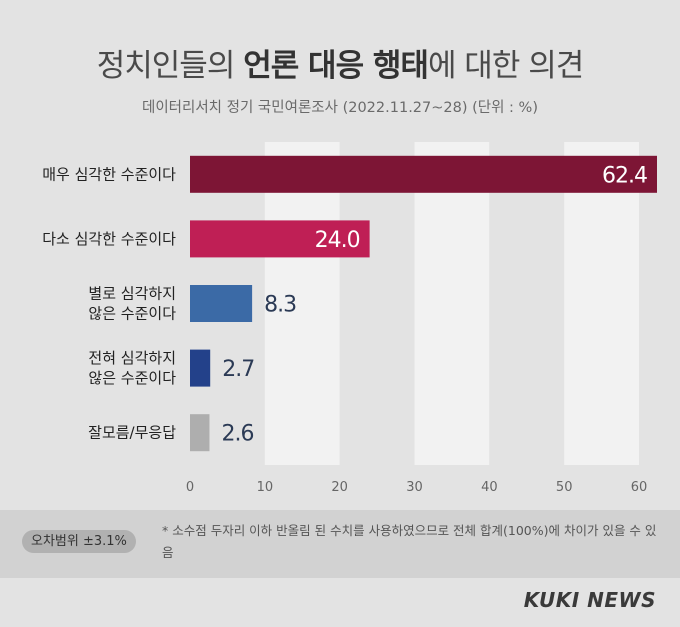  What do you see at coordinates (238, 369) in the screenshot?
I see `data-label: 2.7` at bounding box center [238, 369].